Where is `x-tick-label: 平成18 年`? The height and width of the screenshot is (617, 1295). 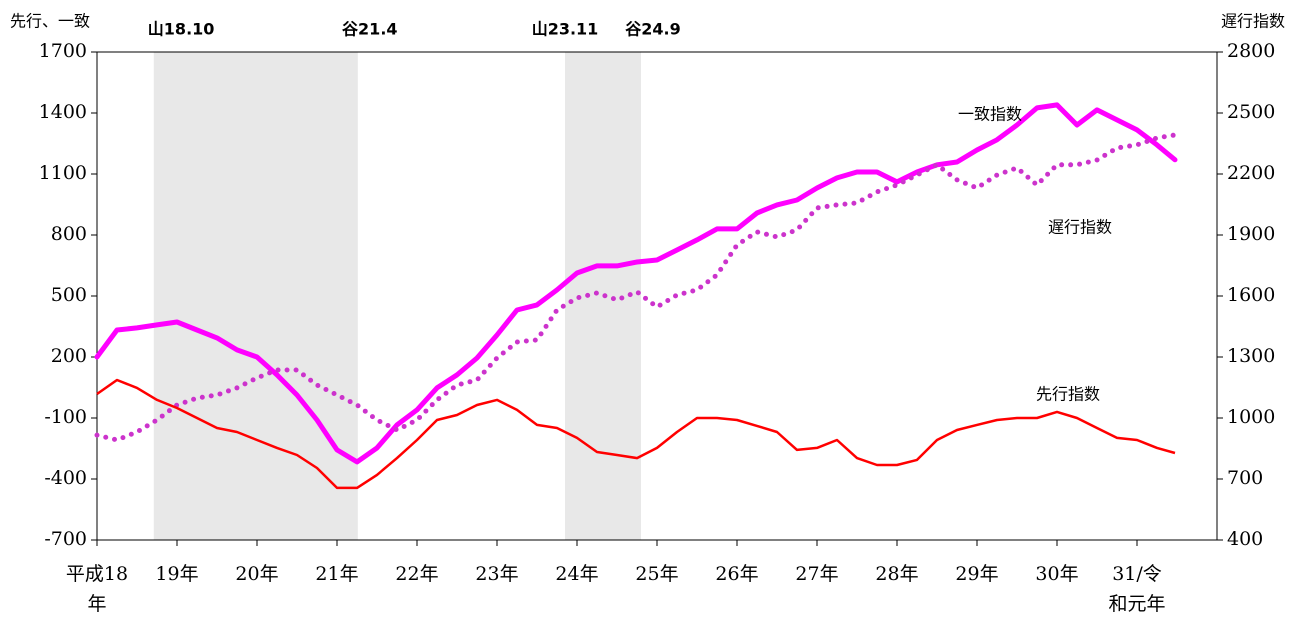
x-tick-label: 平成18 年 is located at coordinates (97, 589).